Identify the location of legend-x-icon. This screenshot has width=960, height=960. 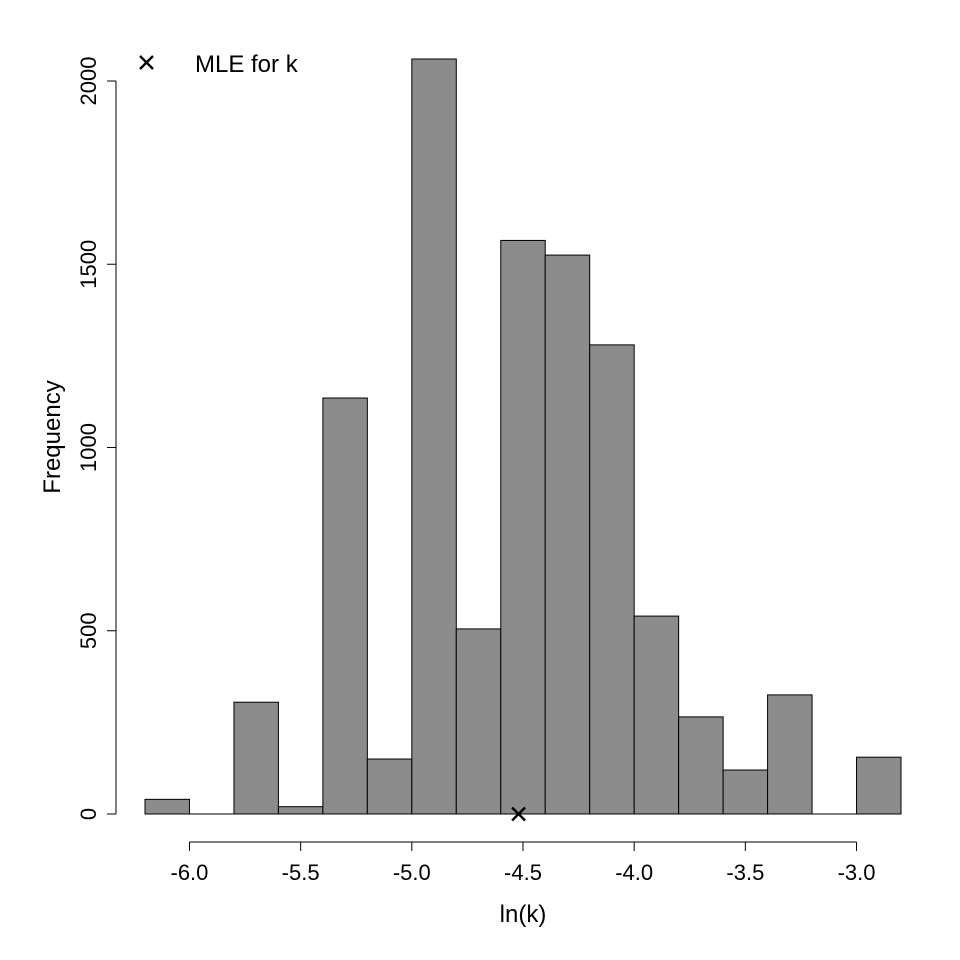
(146, 62).